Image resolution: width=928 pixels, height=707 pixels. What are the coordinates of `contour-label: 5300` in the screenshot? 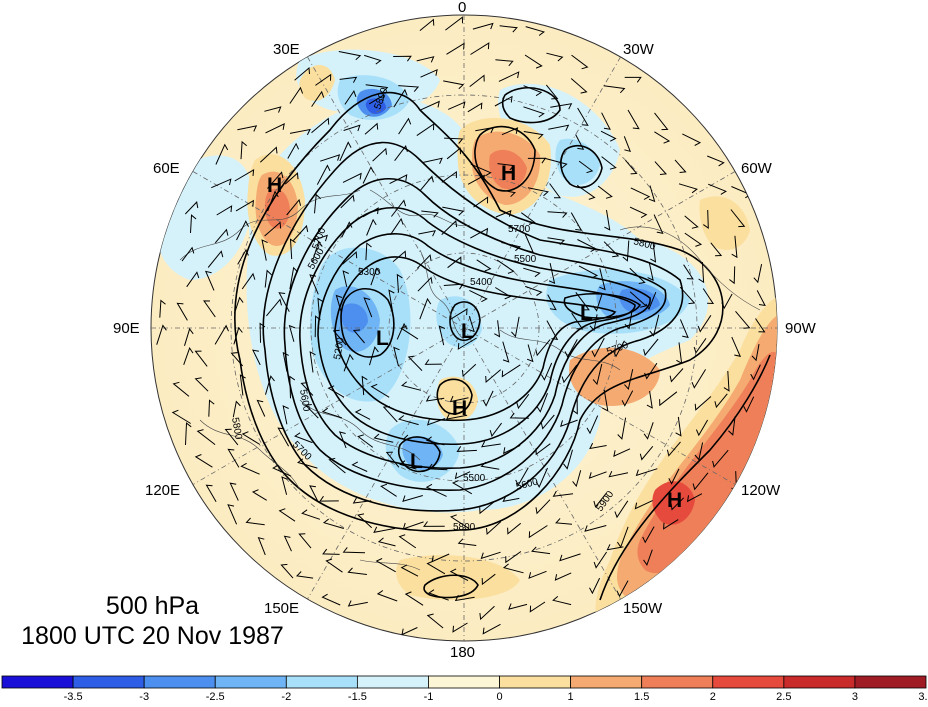 It's located at (369, 272).